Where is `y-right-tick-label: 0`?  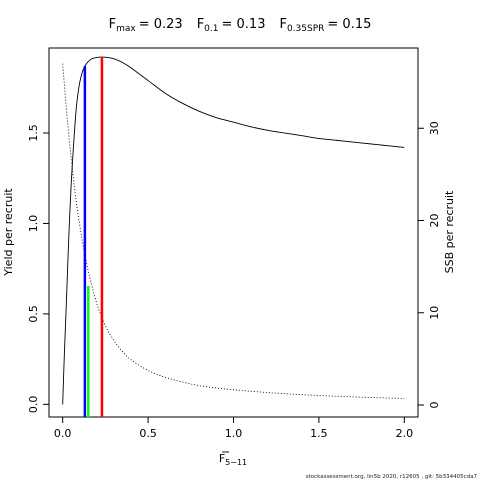
y-right-tick-label: 0 is located at coordinates (434, 405).